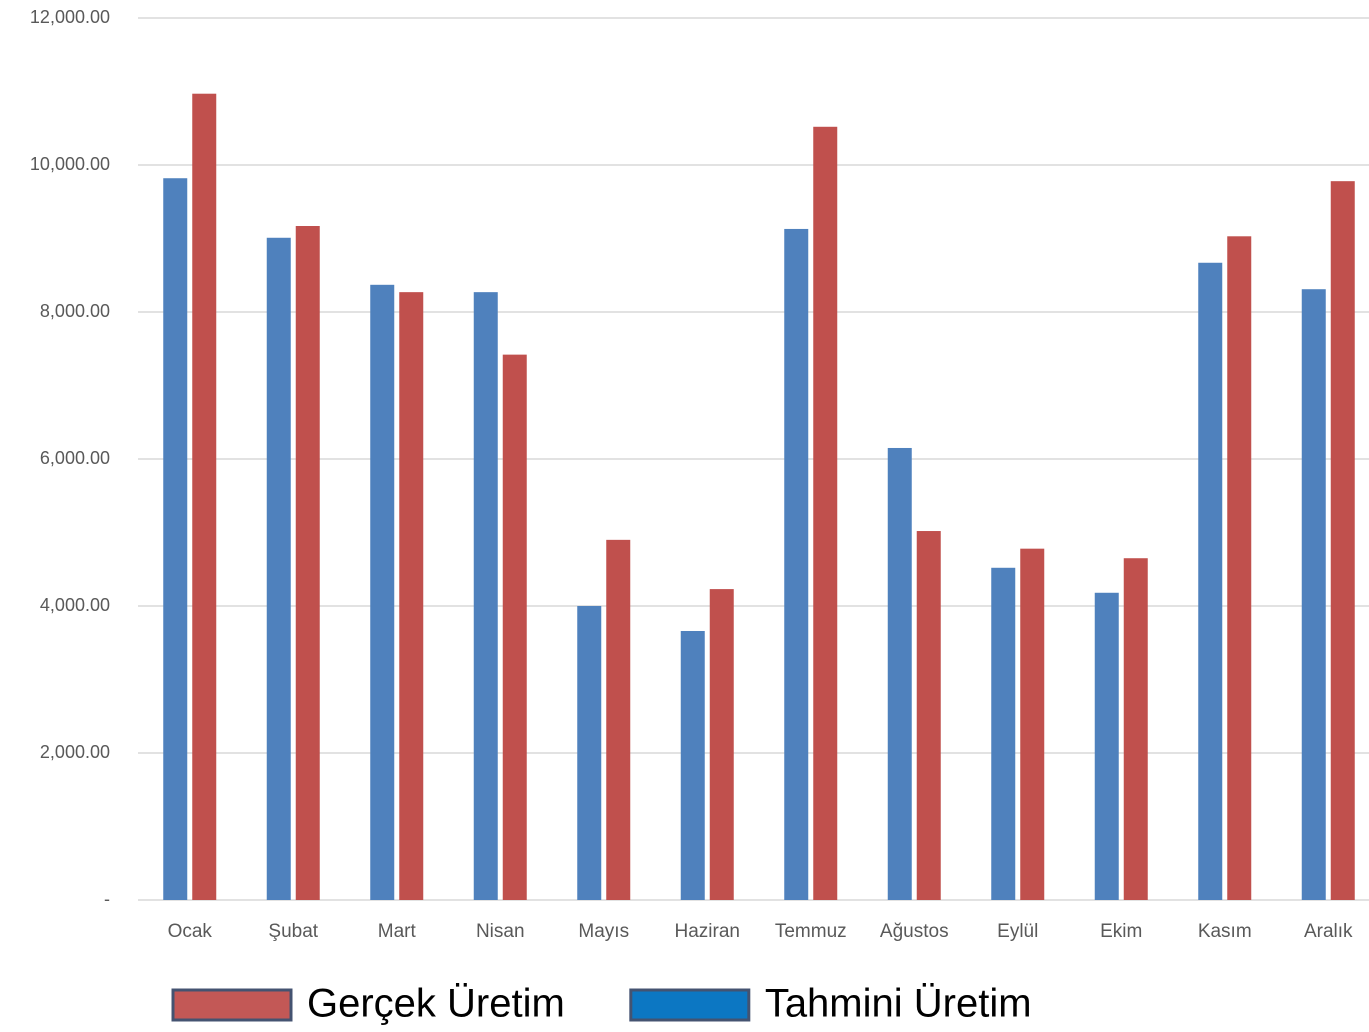 Image resolution: width=1369 pixels, height=1032 pixels. I want to click on y-tick-label: 10,000.00, so click(70, 164).